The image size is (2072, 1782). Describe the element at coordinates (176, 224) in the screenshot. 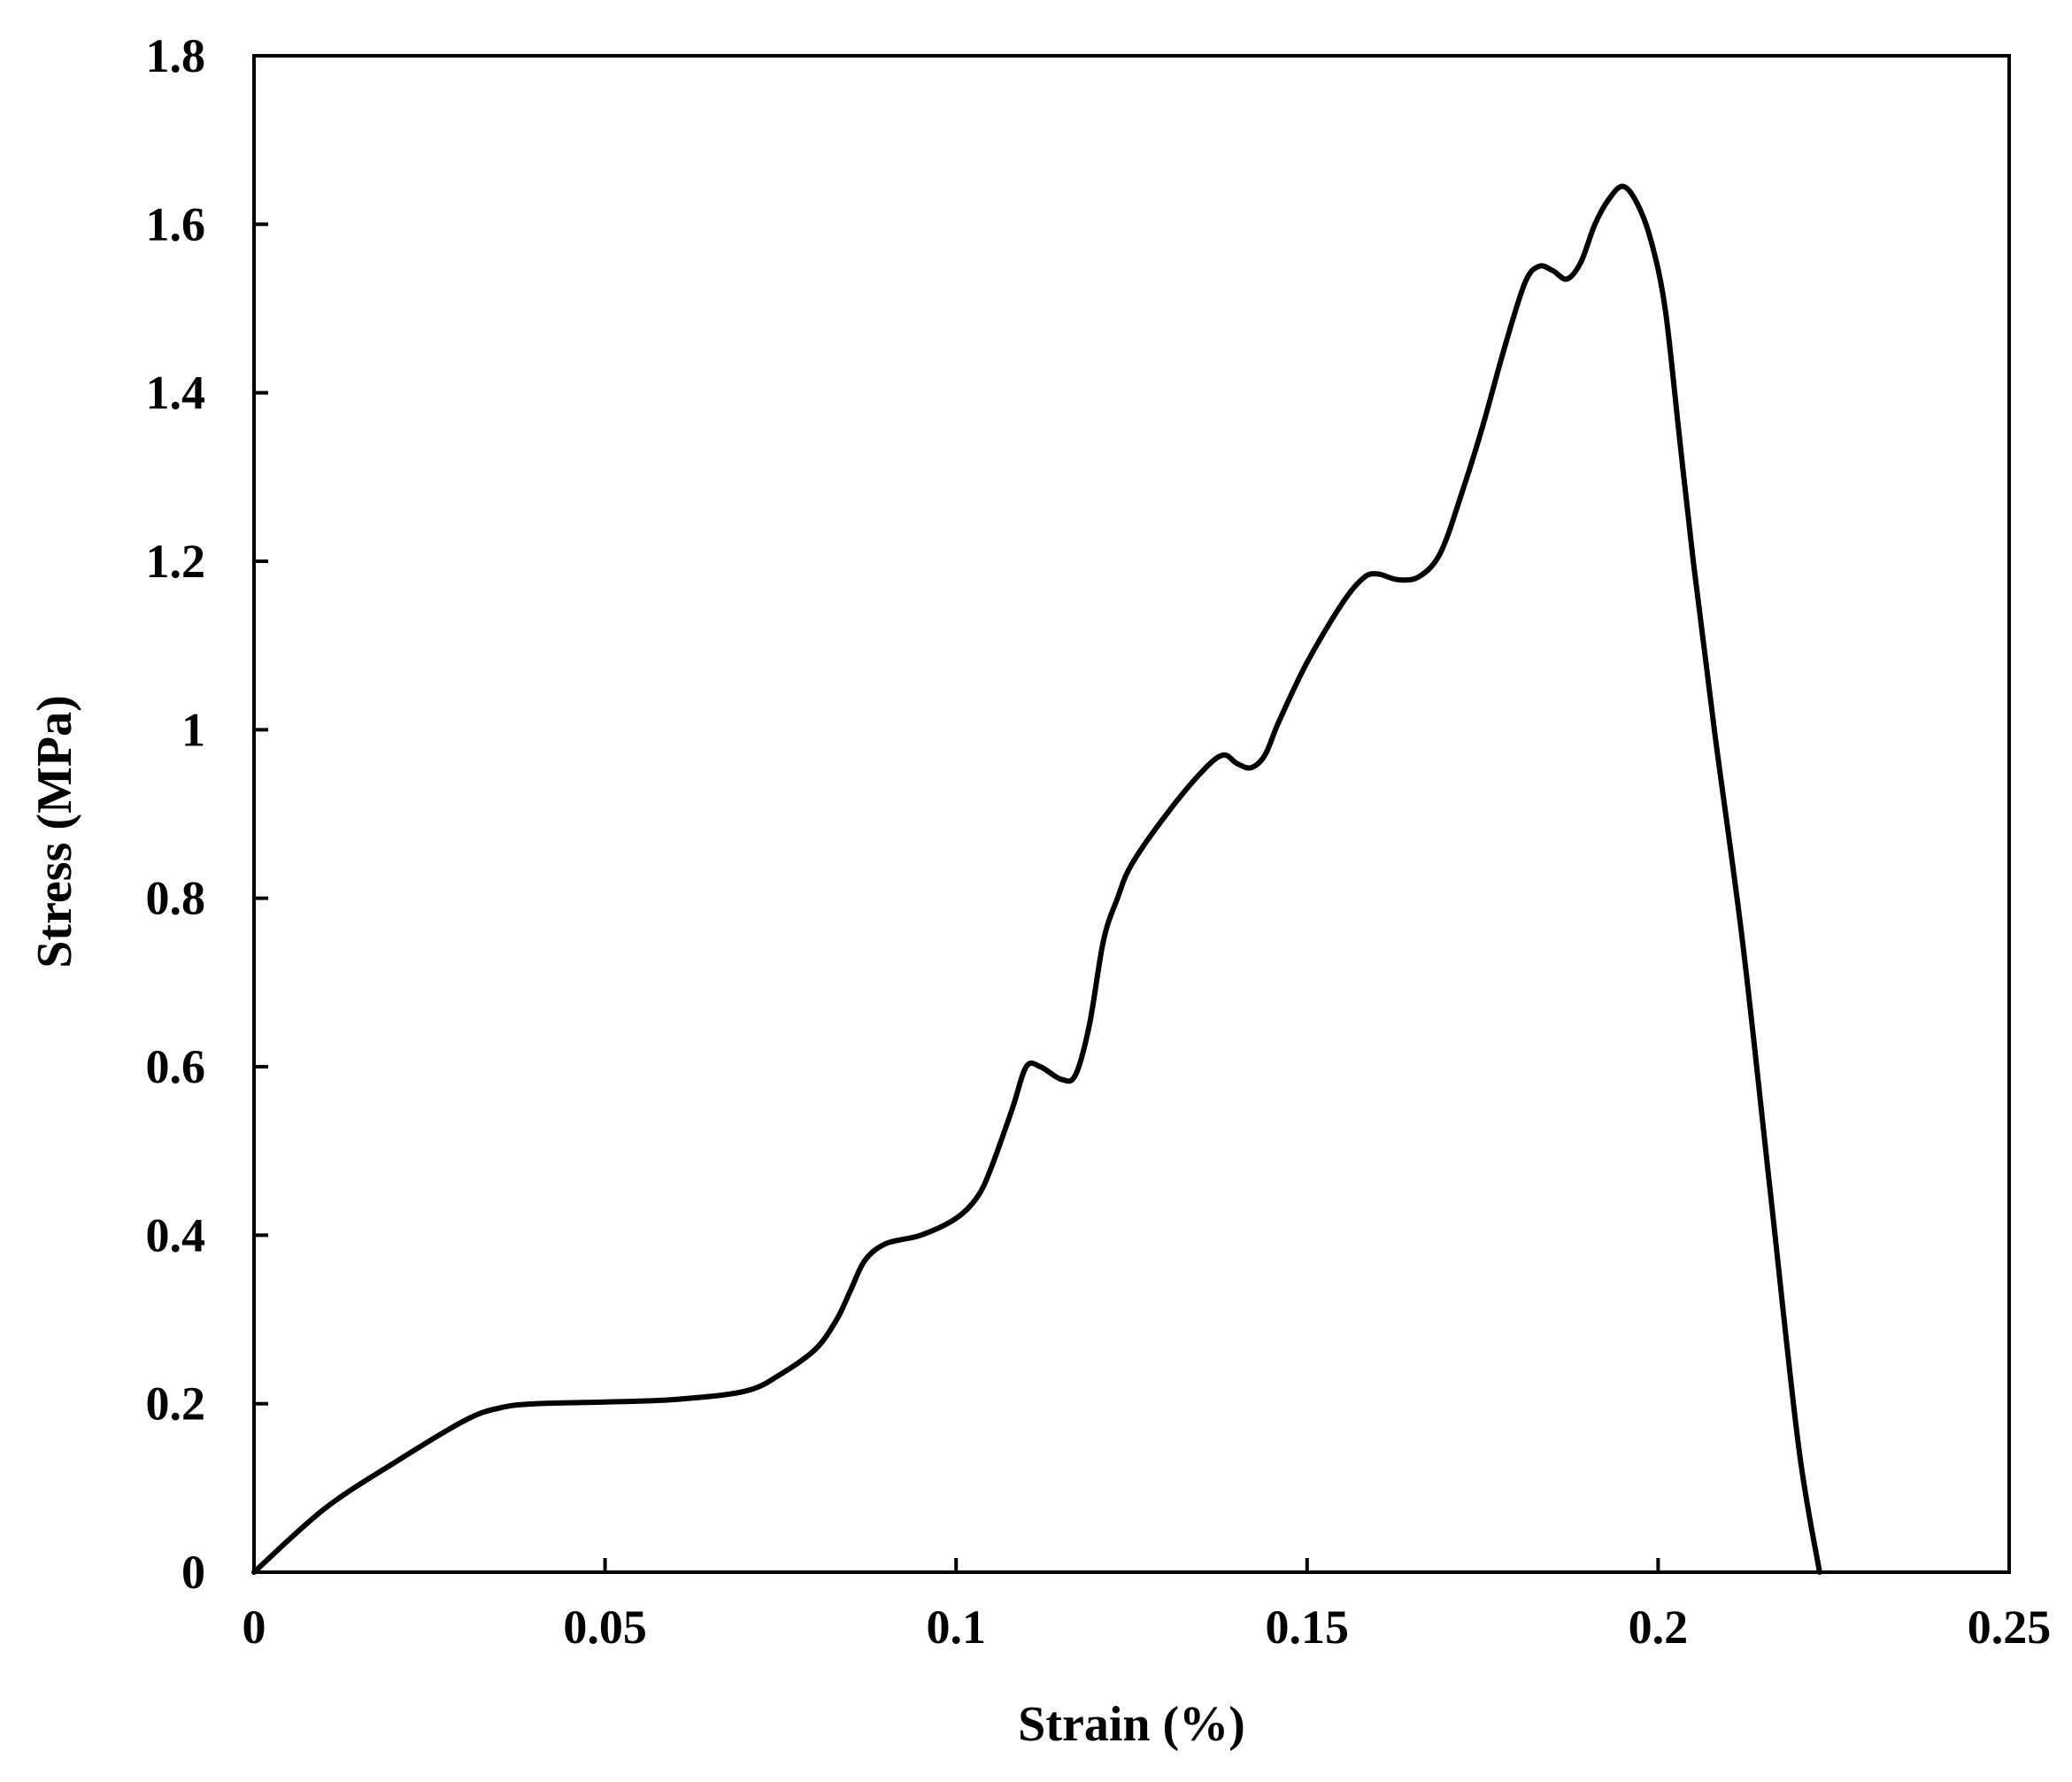

I see `y-tick-label: 1.6` at that location.